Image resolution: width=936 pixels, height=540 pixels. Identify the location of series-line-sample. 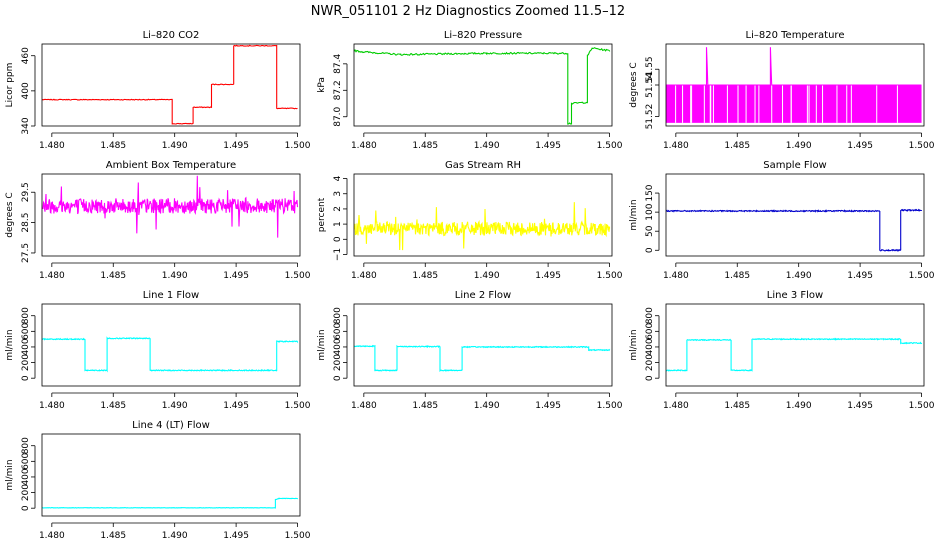
(794, 230).